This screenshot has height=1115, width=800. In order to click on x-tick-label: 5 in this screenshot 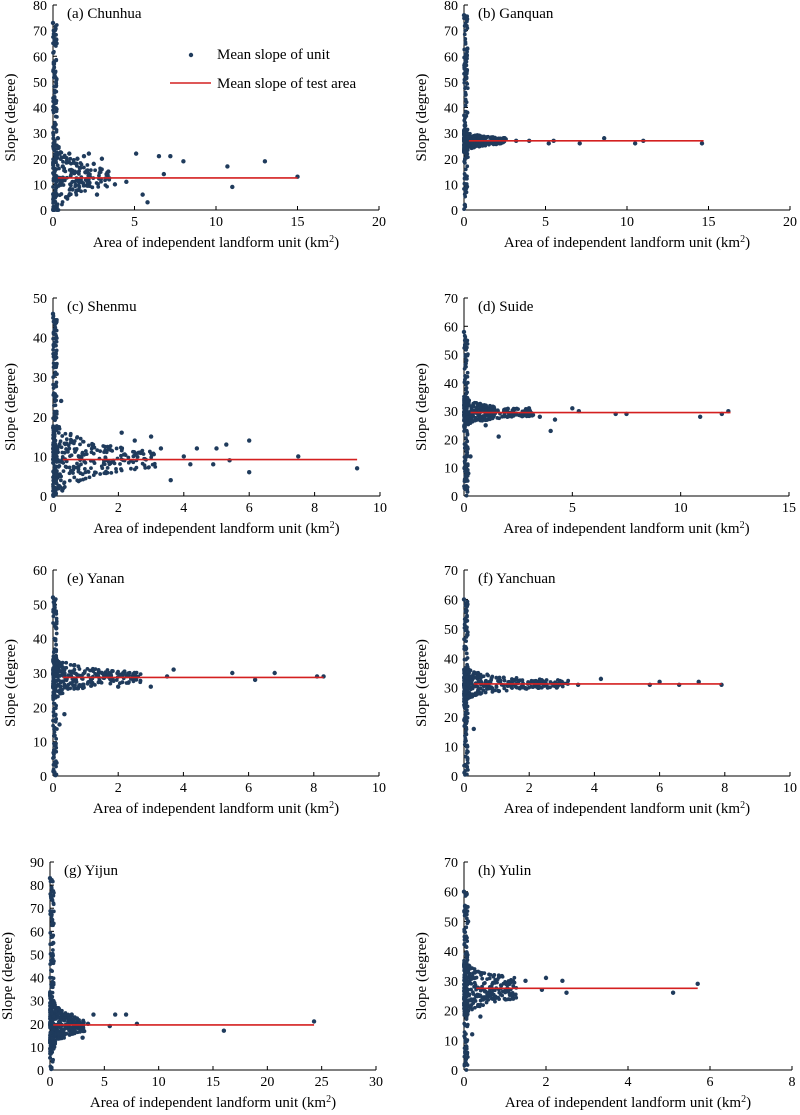, I will do `click(134, 222)`.